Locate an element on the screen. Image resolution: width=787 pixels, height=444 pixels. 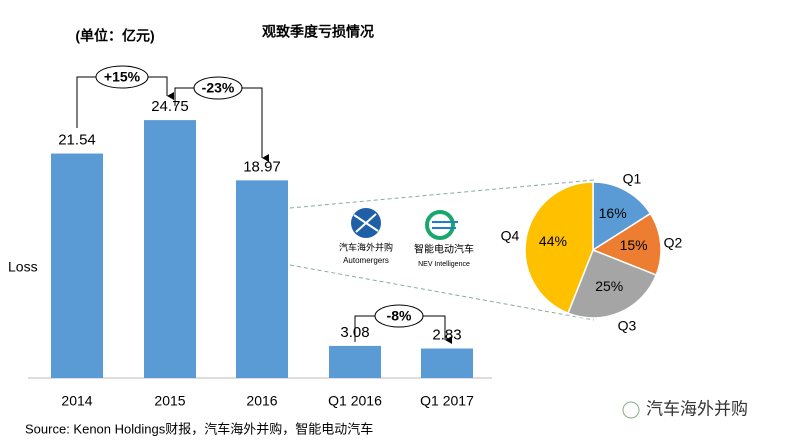
x-tick-label: Q1 2017 is located at coordinates (447, 401).